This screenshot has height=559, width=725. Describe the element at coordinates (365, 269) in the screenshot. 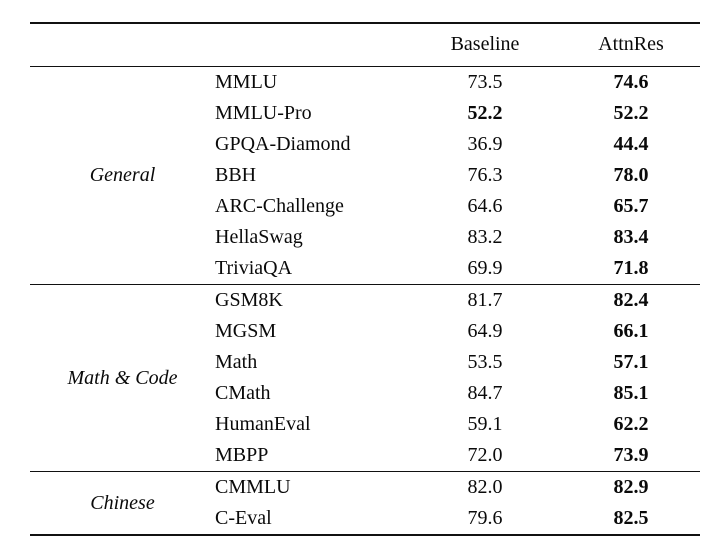

I see `table-row: TriviaQA 69.9 71.8` at that location.